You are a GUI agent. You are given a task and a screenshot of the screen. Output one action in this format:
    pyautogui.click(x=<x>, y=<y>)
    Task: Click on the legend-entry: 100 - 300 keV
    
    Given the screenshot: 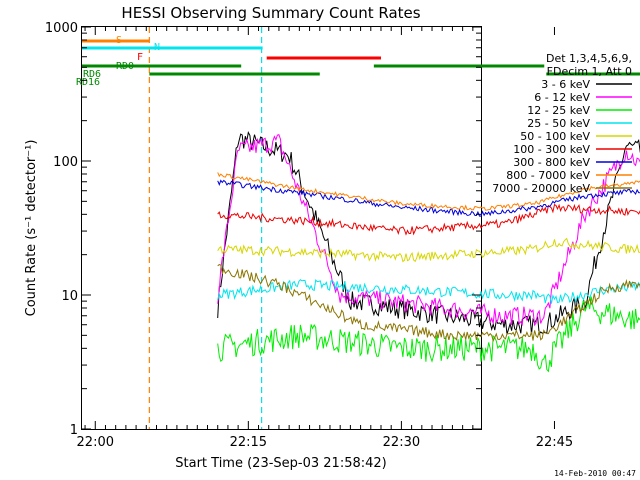 What is the action you would take?
    pyautogui.click(x=551, y=149)
    